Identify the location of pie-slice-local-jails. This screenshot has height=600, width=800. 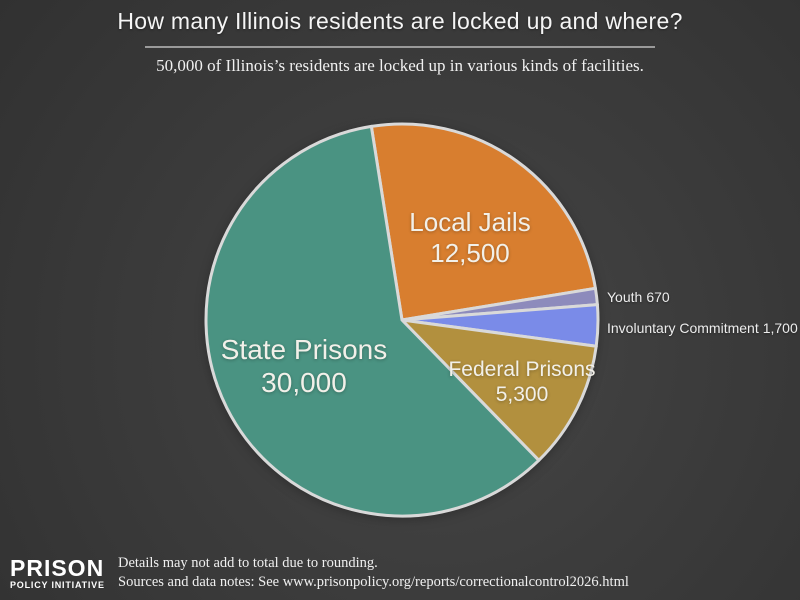
(483, 222).